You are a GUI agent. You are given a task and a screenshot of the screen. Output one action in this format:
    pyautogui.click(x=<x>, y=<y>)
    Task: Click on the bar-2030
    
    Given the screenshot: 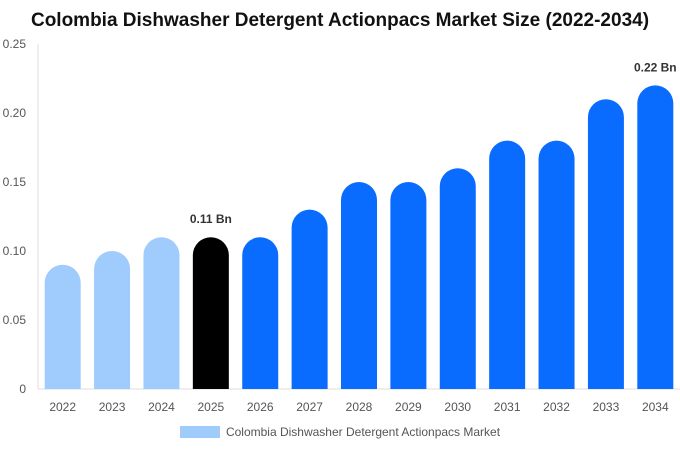 What is the action you would take?
    pyautogui.click(x=457, y=278)
    